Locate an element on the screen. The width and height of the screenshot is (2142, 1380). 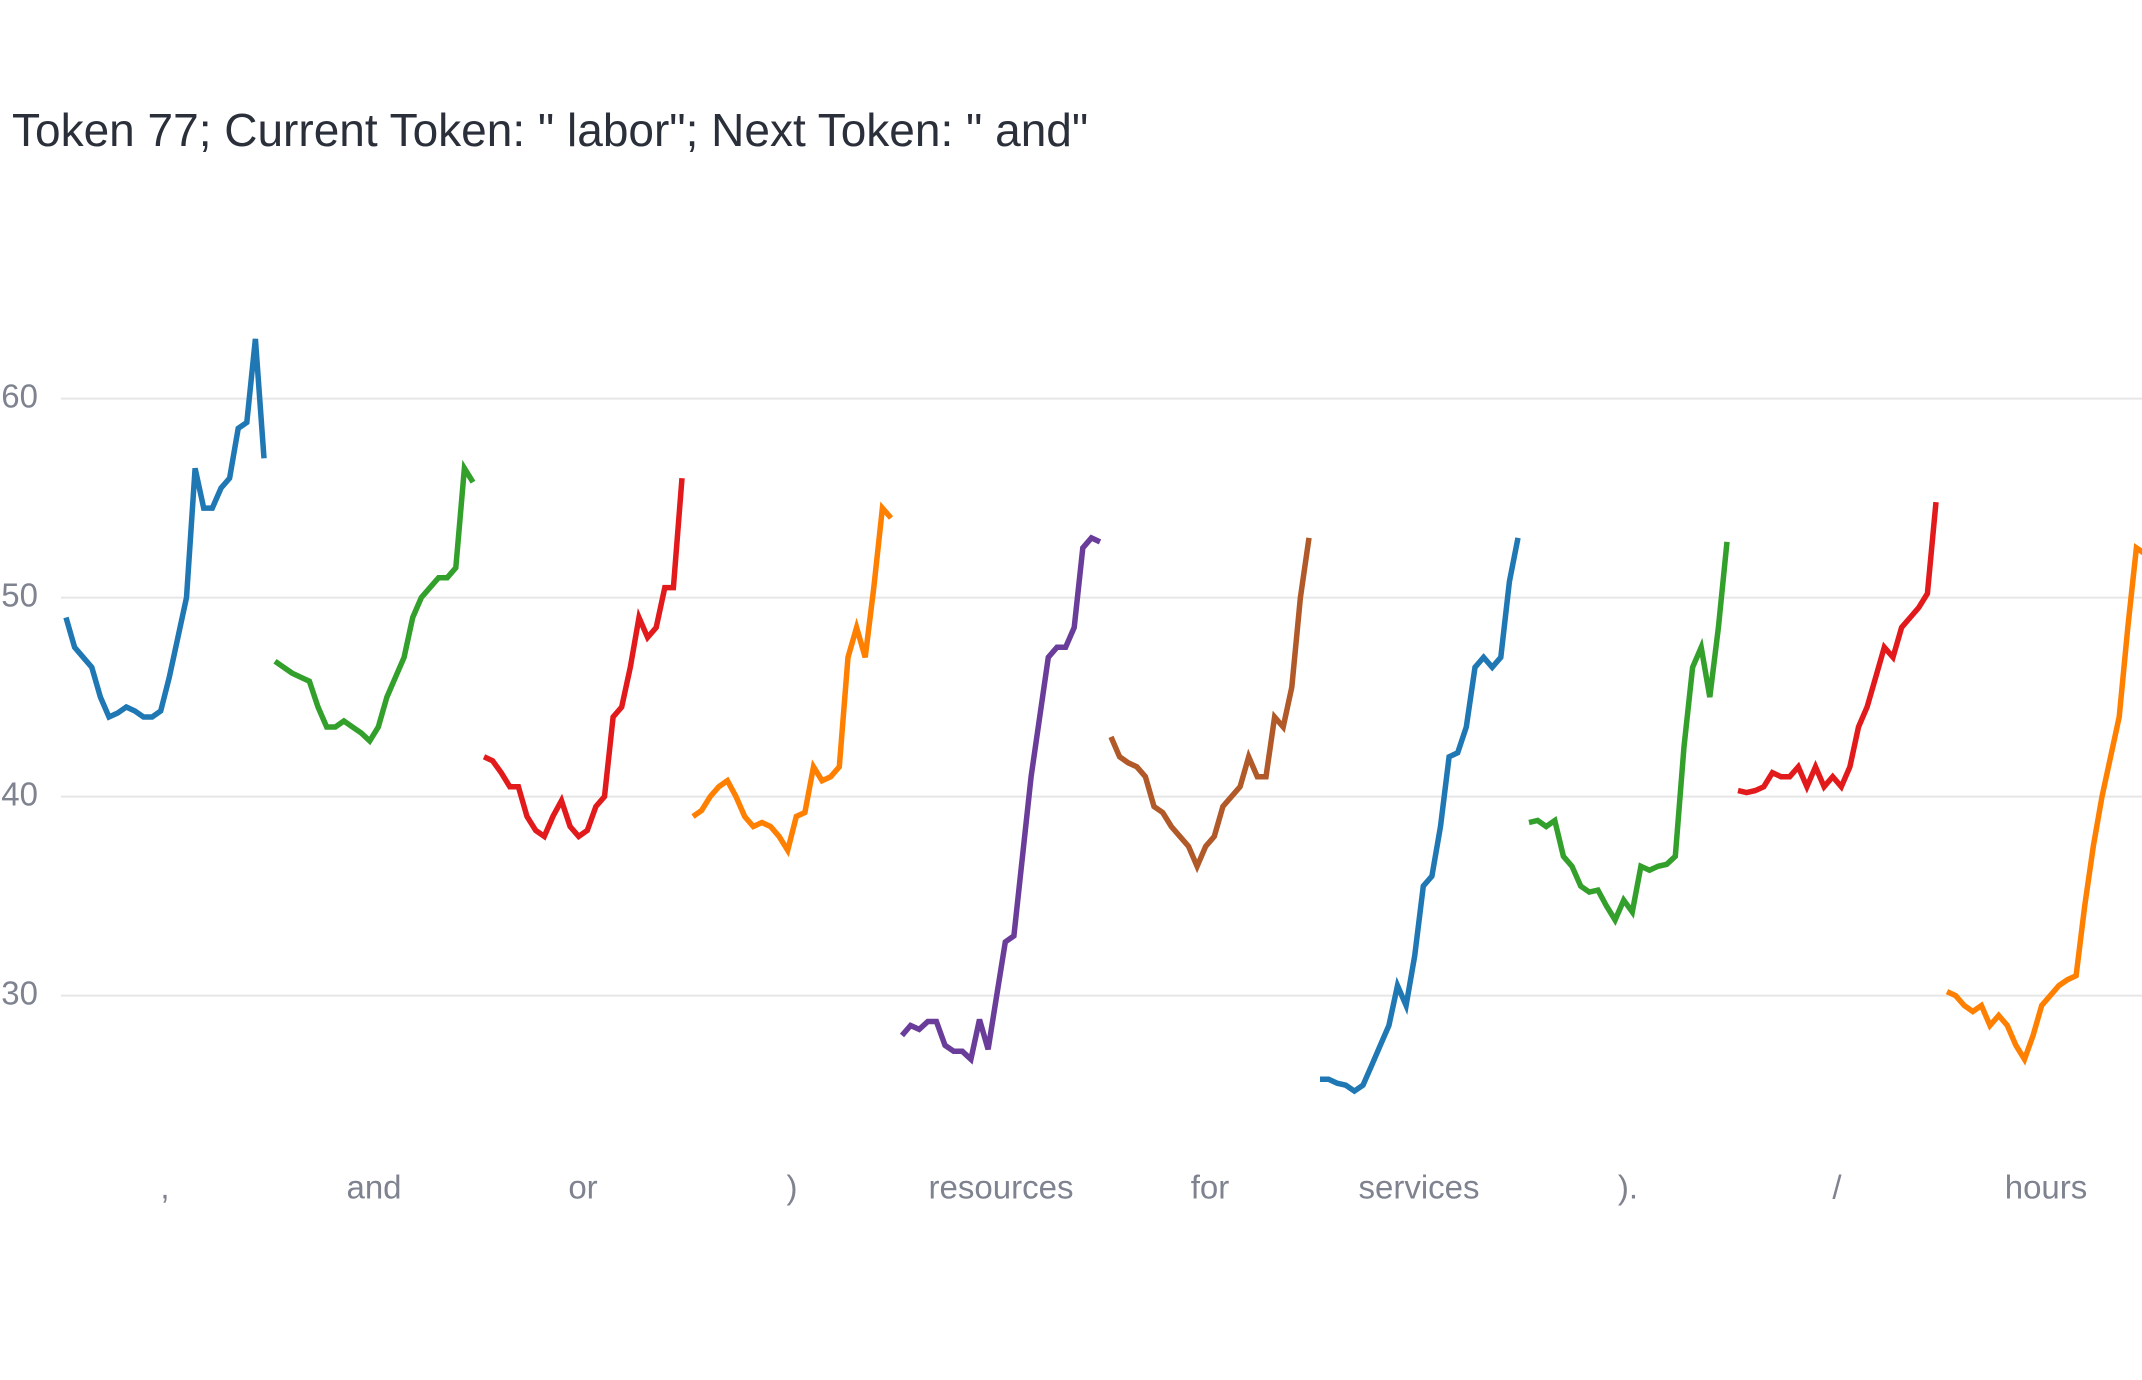
y-tick-label: 40 is located at coordinates (19, 793).